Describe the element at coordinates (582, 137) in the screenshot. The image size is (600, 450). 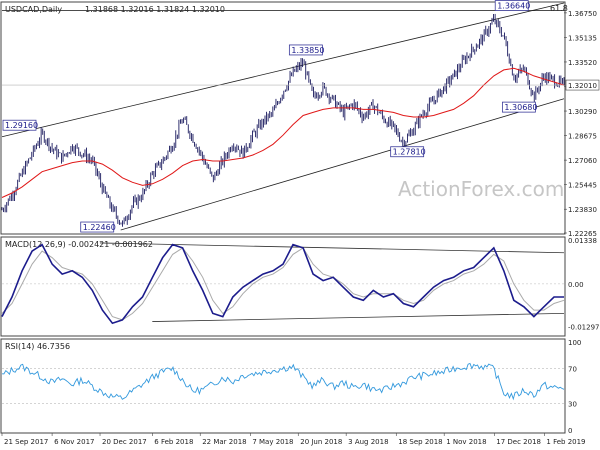
I see `price-tick-label: 1.28675` at that location.